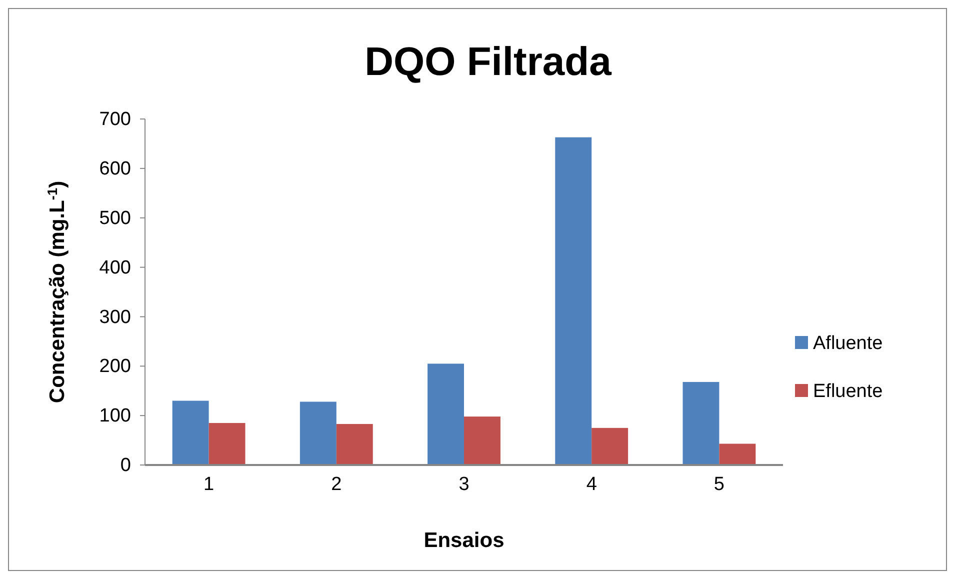 This screenshot has height=579, width=955. I want to click on chart-title: DQO Filtrada, so click(488, 62).